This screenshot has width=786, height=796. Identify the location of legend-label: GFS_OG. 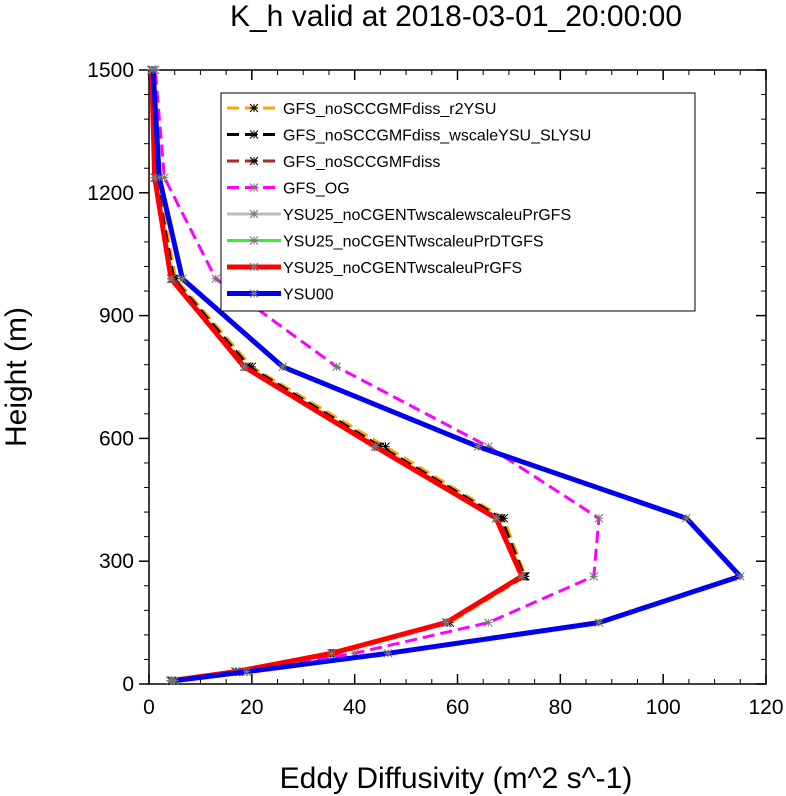
(316, 189).